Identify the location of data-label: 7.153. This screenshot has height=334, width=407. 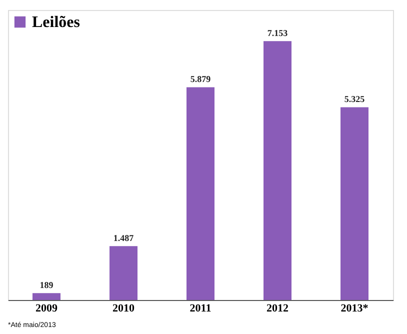
(277, 33).